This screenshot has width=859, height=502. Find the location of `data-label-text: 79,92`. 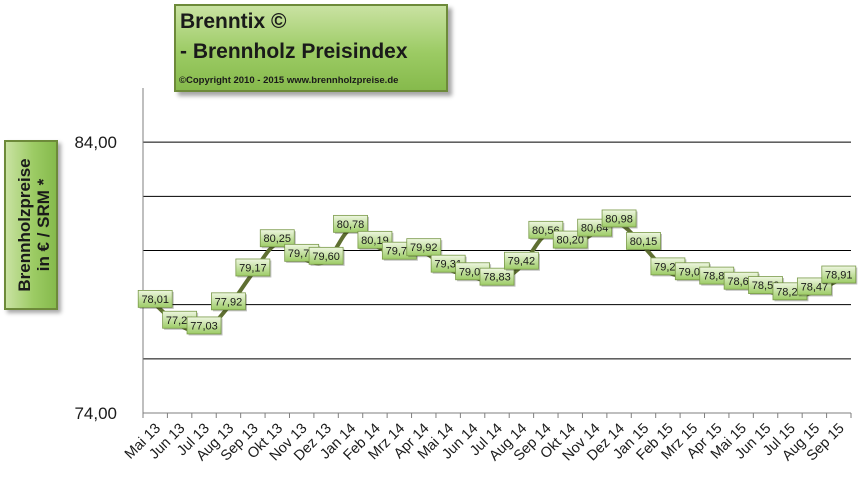

data-label-text: 79,92 is located at coordinates (424, 248).